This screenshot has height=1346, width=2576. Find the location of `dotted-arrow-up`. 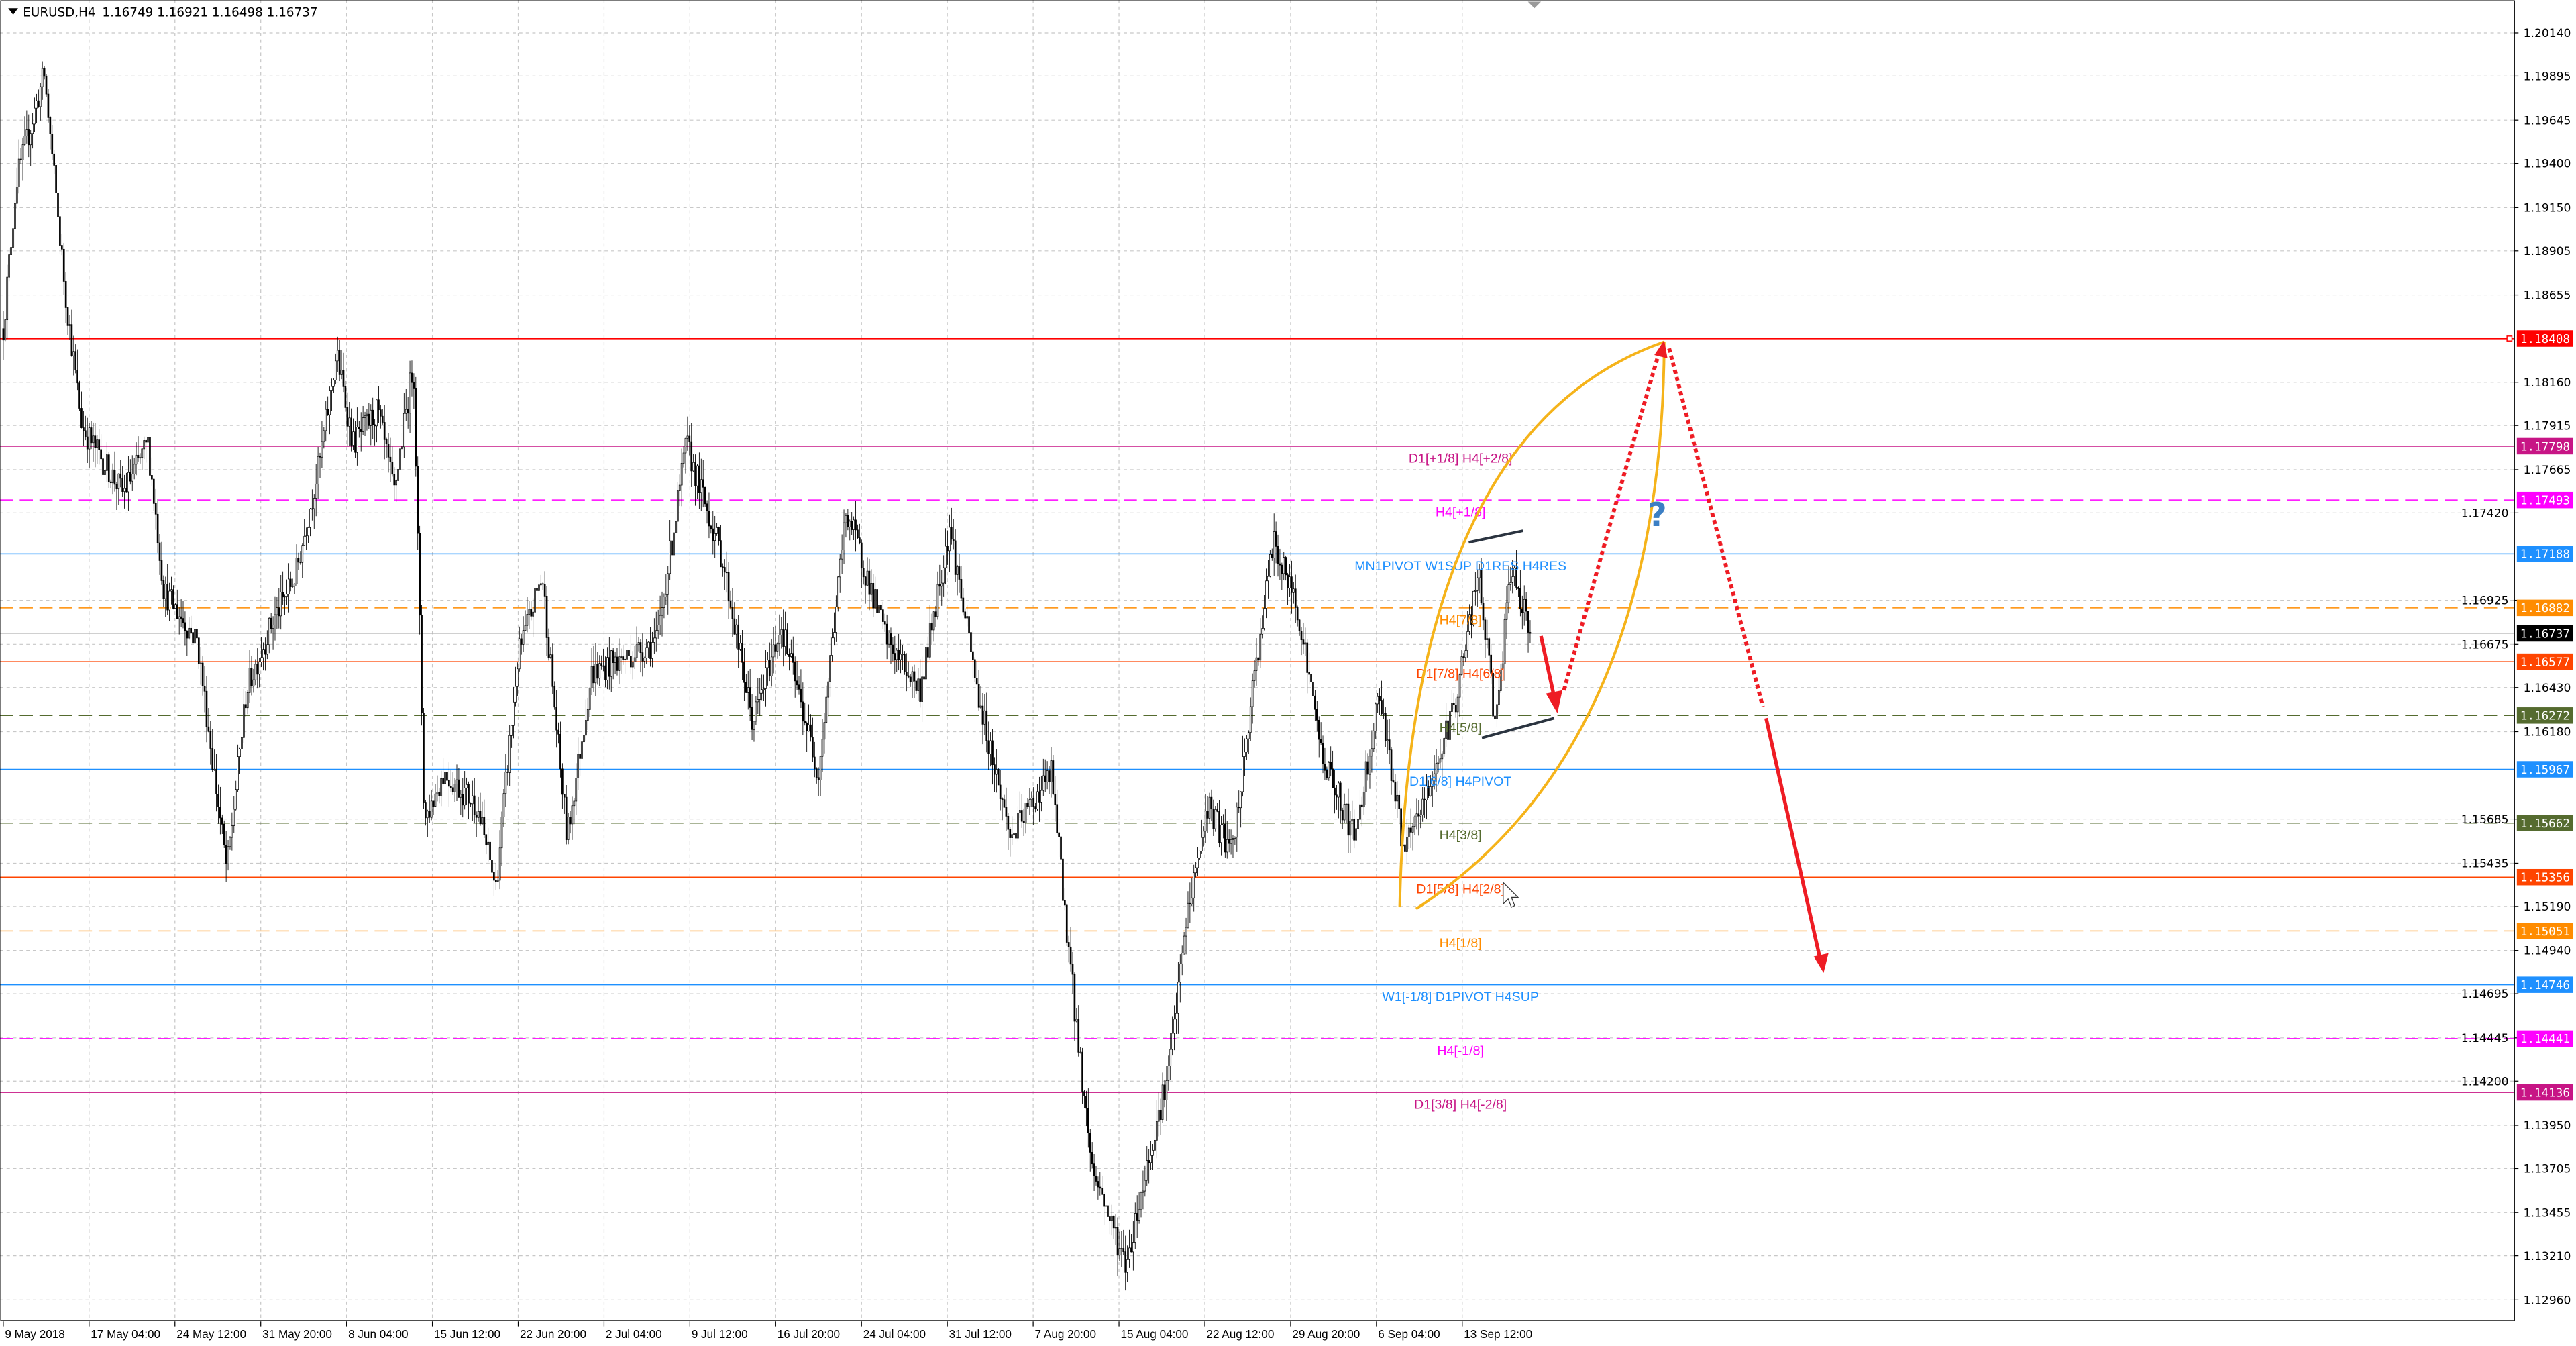

dotted-arrow-up is located at coordinates (1612, 521).